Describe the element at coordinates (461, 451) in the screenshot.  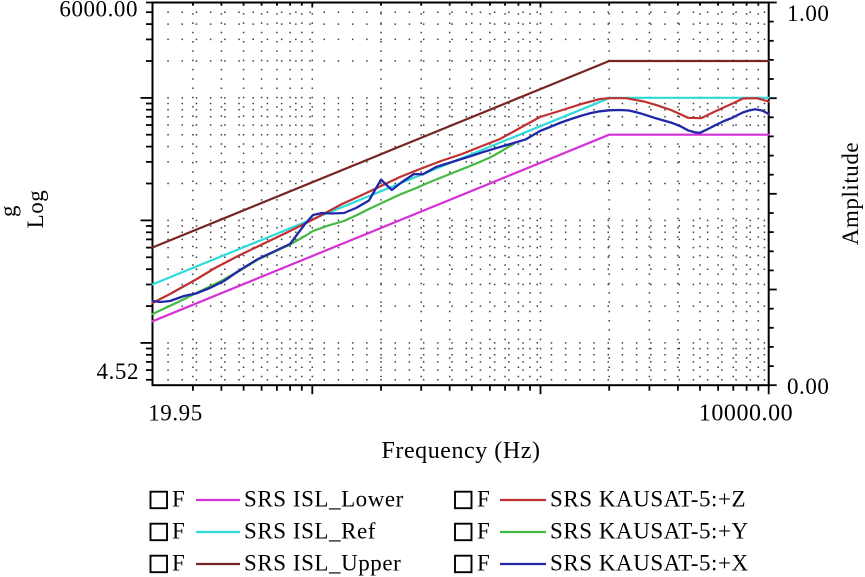
I see `svg-text: Frequency (Hz)` at that location.